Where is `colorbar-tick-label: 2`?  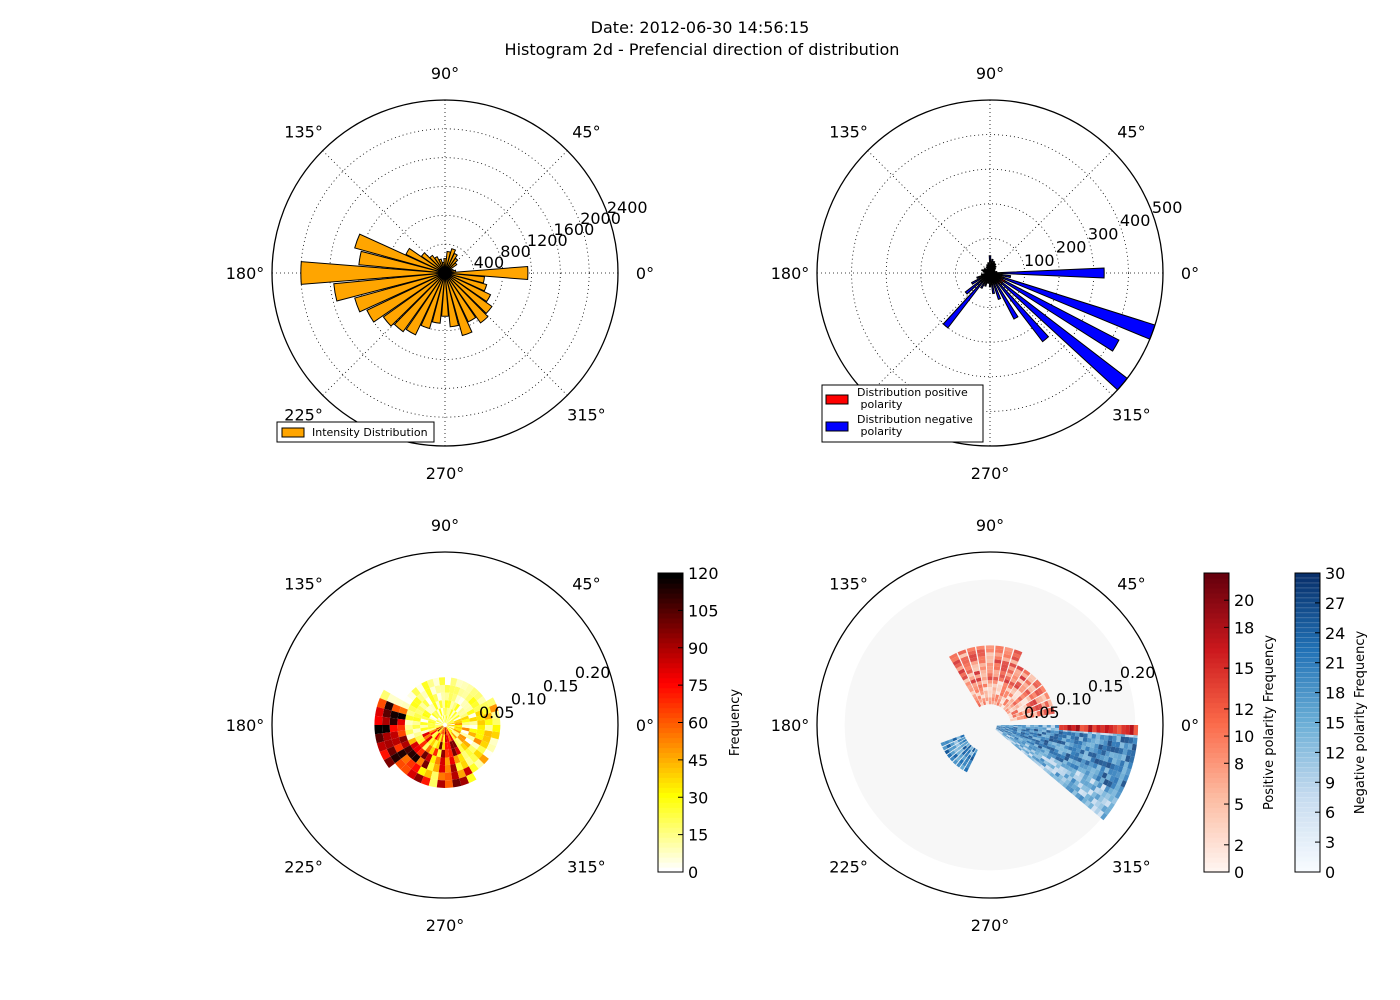
colorbar-tick-label: 2 is located at coordinates (1239, 845).